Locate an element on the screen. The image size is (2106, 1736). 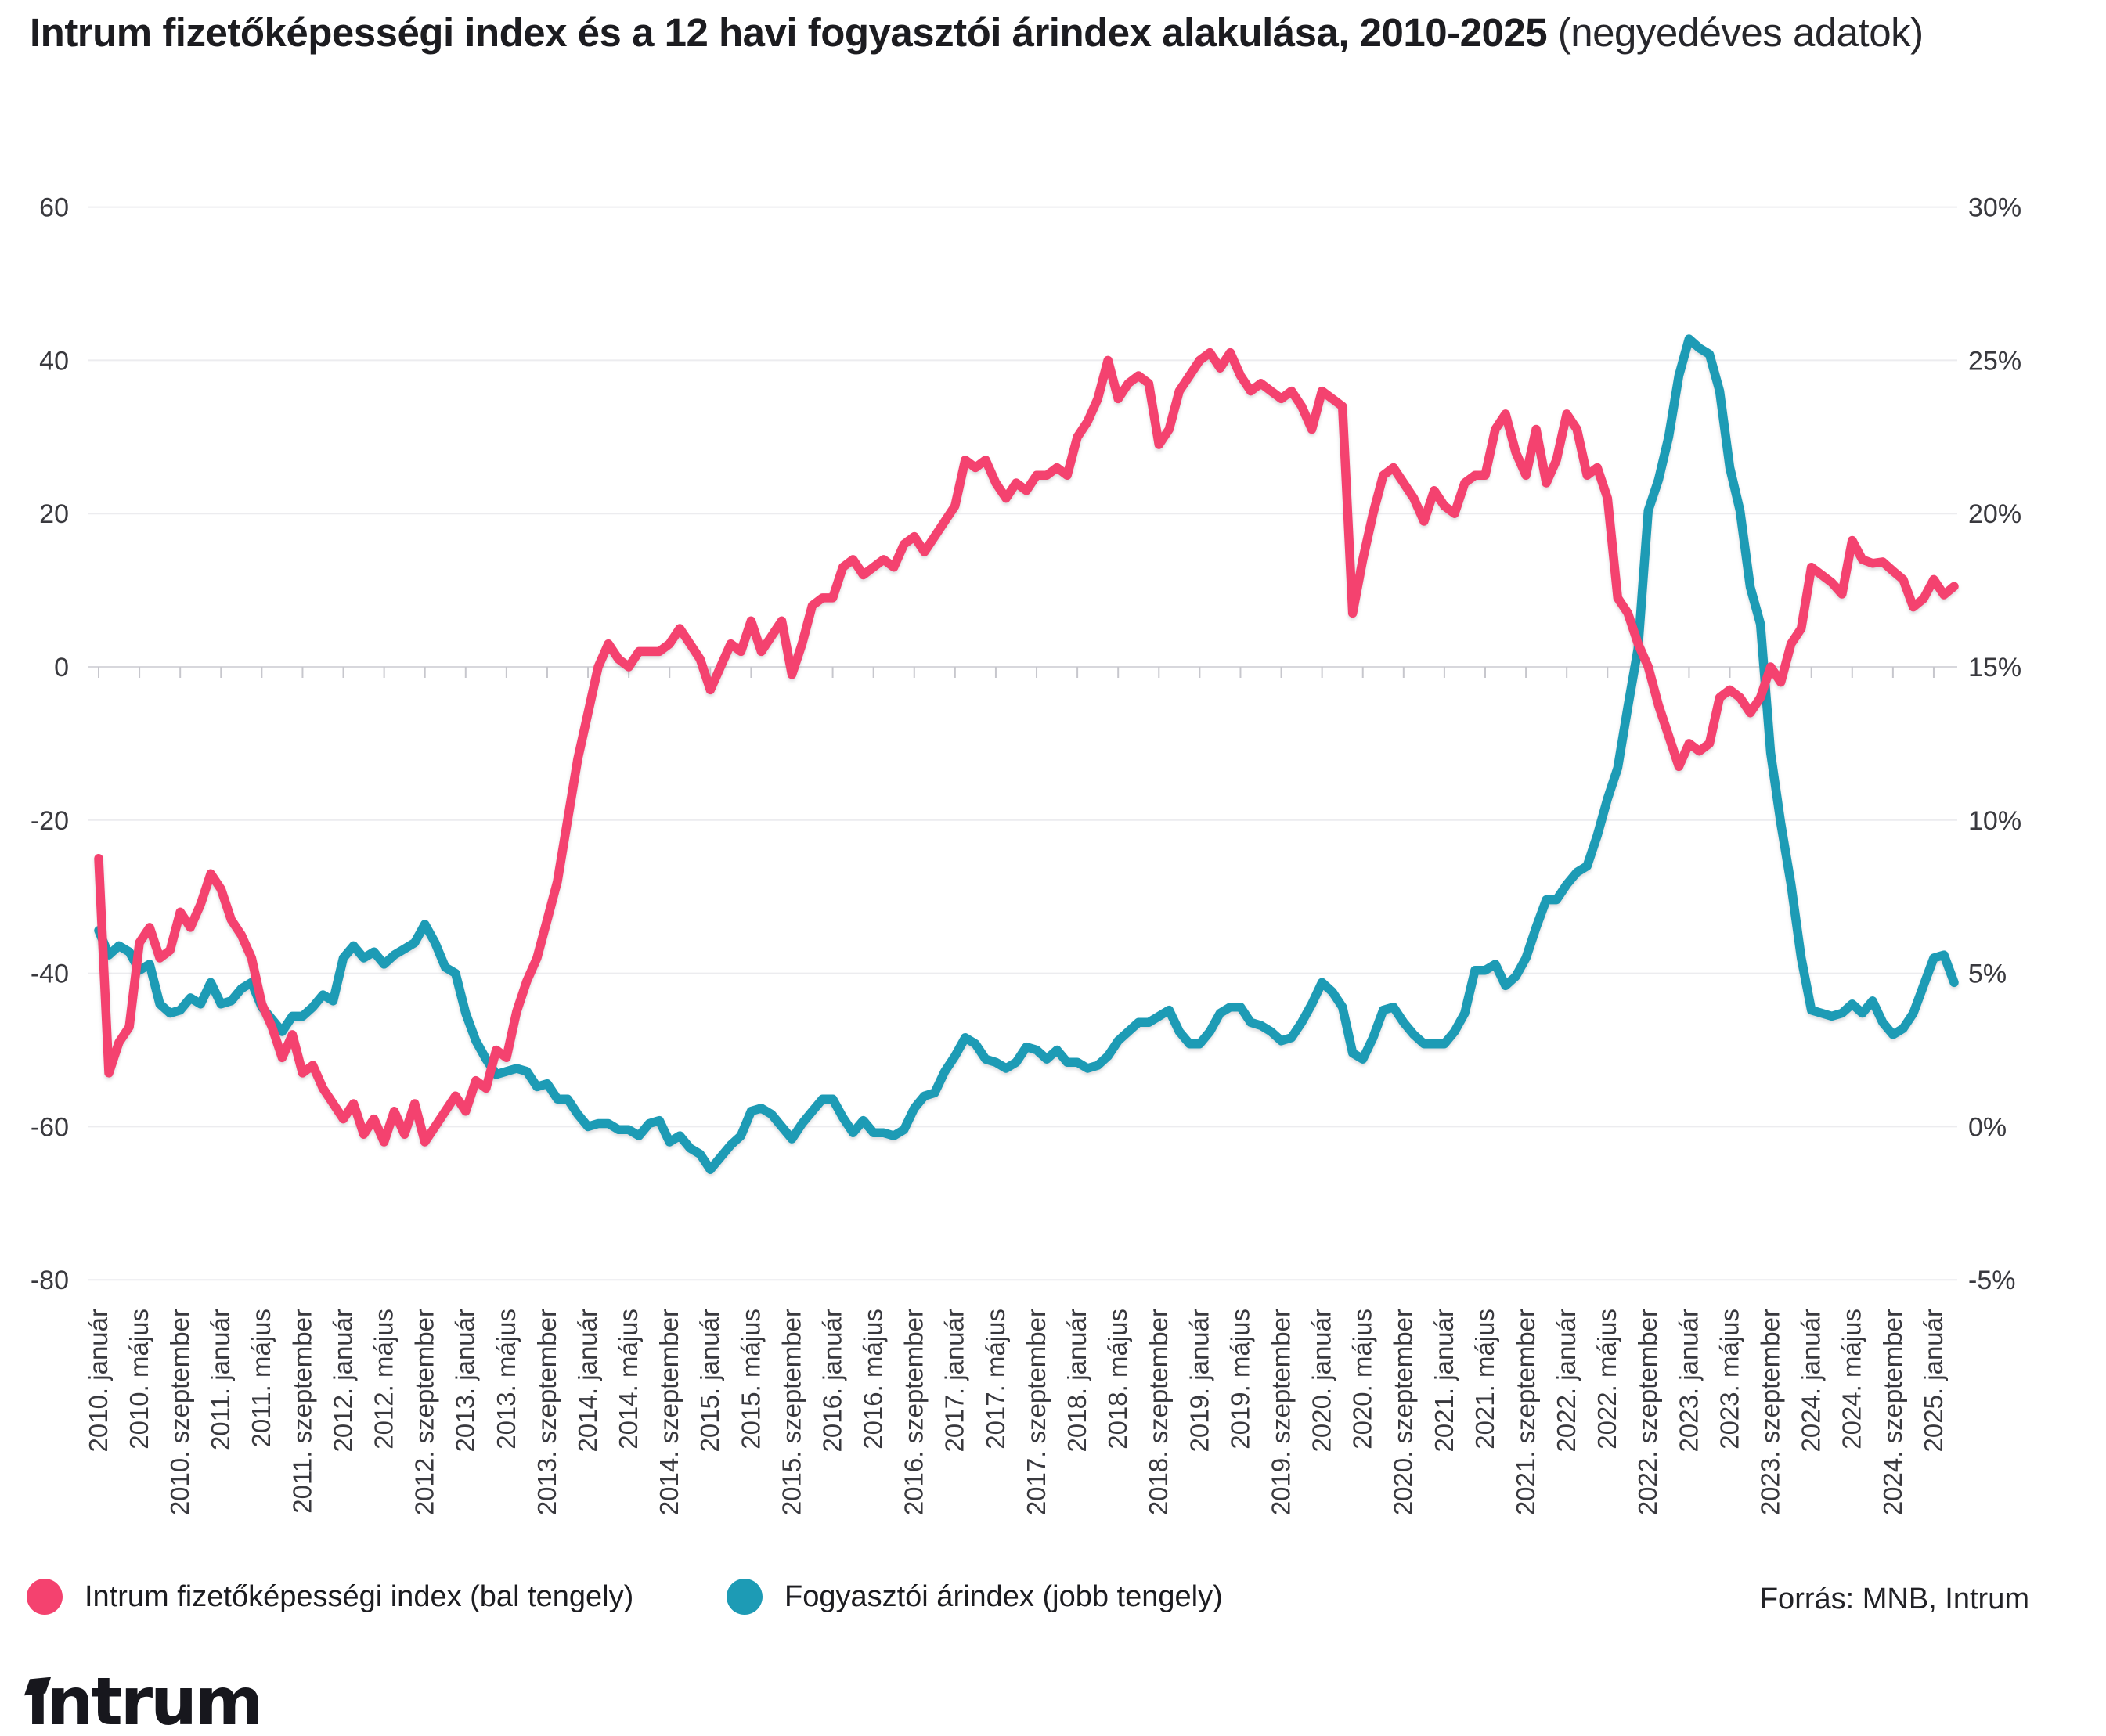
svg-text: 2020. május is located at coordinates (1362, 1380).